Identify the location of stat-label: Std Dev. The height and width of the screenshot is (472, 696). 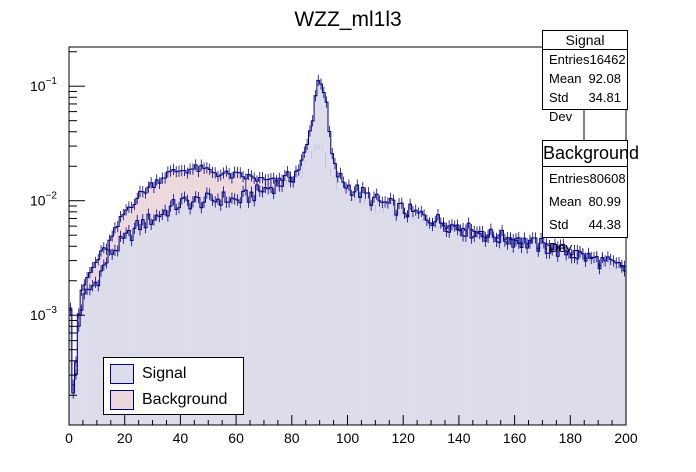
(561, 107).